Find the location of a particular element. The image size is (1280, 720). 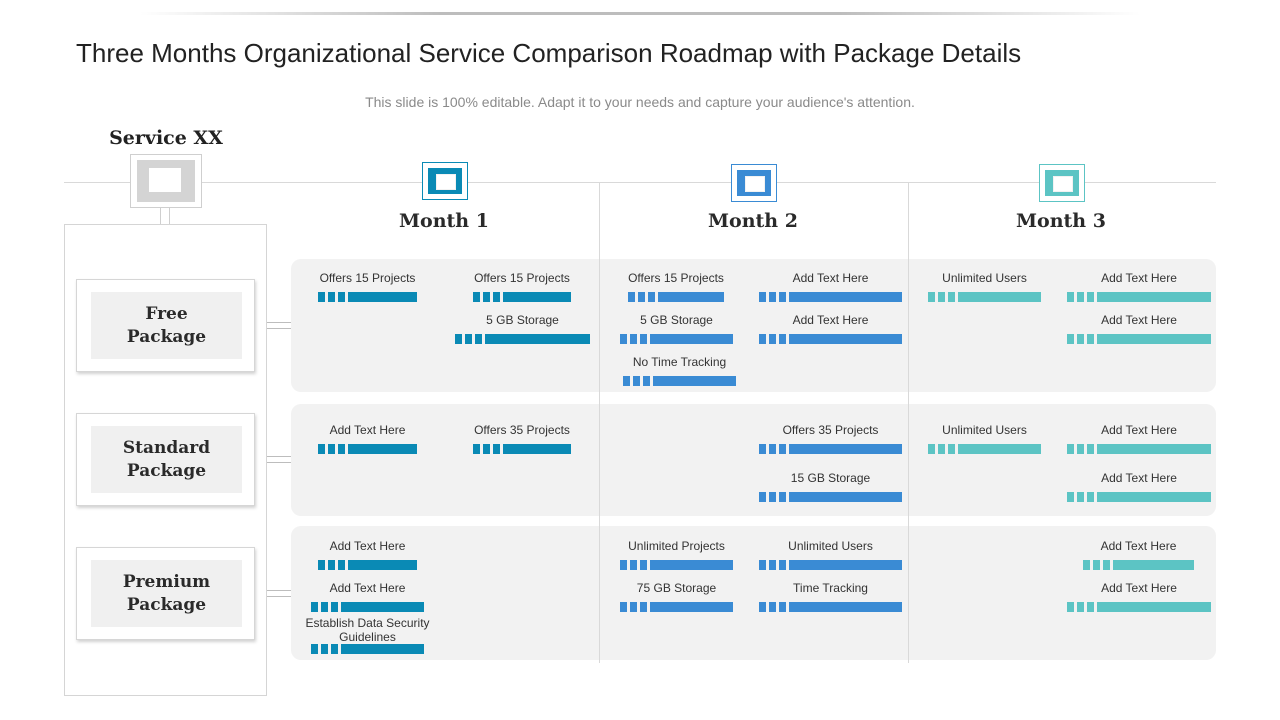

feature-item: No Time Tracking is located at coordinates (679, 371).